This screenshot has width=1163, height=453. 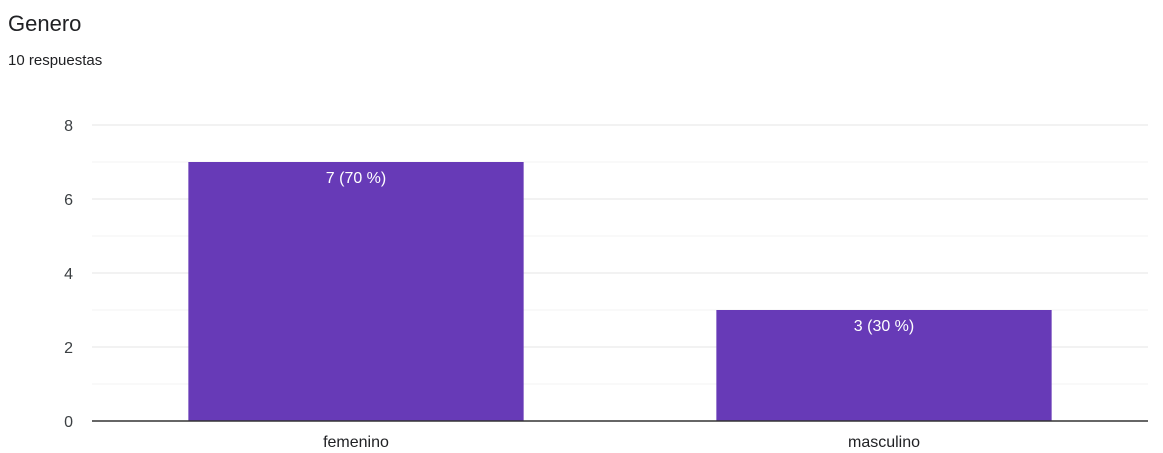 I want to click on y-tick-label: 0, so click(x=68, y=422).